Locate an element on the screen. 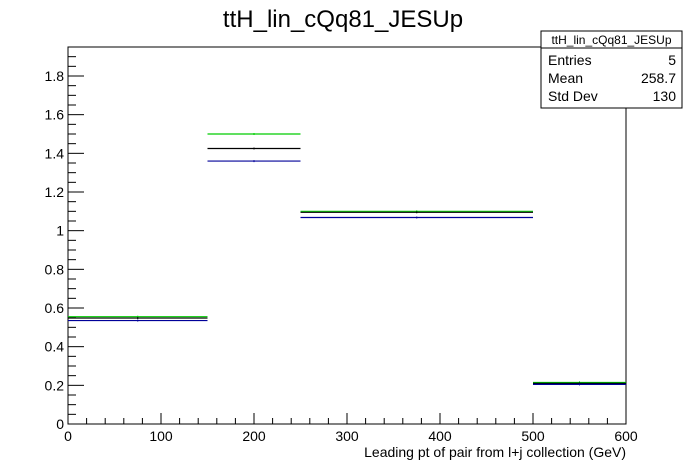  x-tick-label: 200 is located at coordinates (254, 436).